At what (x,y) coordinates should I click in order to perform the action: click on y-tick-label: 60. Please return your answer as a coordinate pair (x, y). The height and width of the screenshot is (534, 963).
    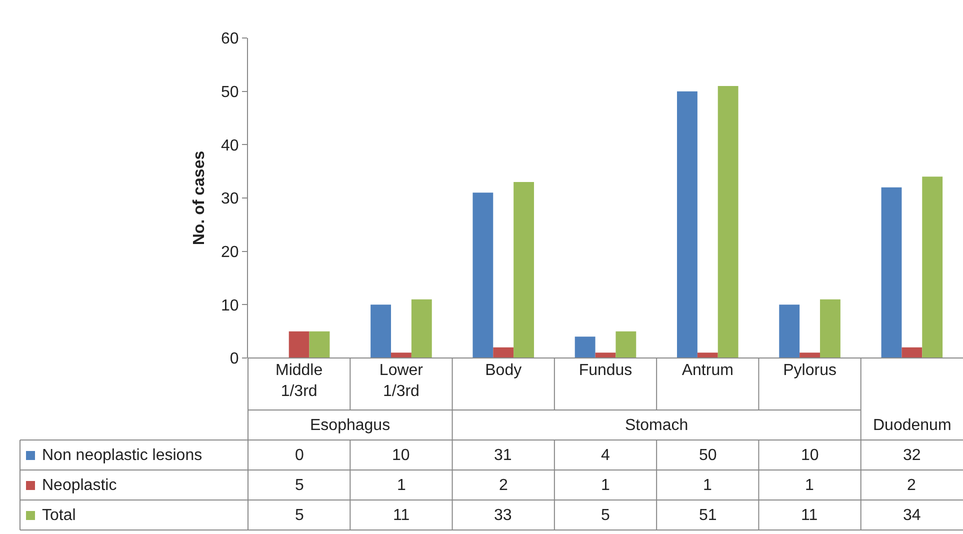
    Looking at the image, I should click on (230, 39).